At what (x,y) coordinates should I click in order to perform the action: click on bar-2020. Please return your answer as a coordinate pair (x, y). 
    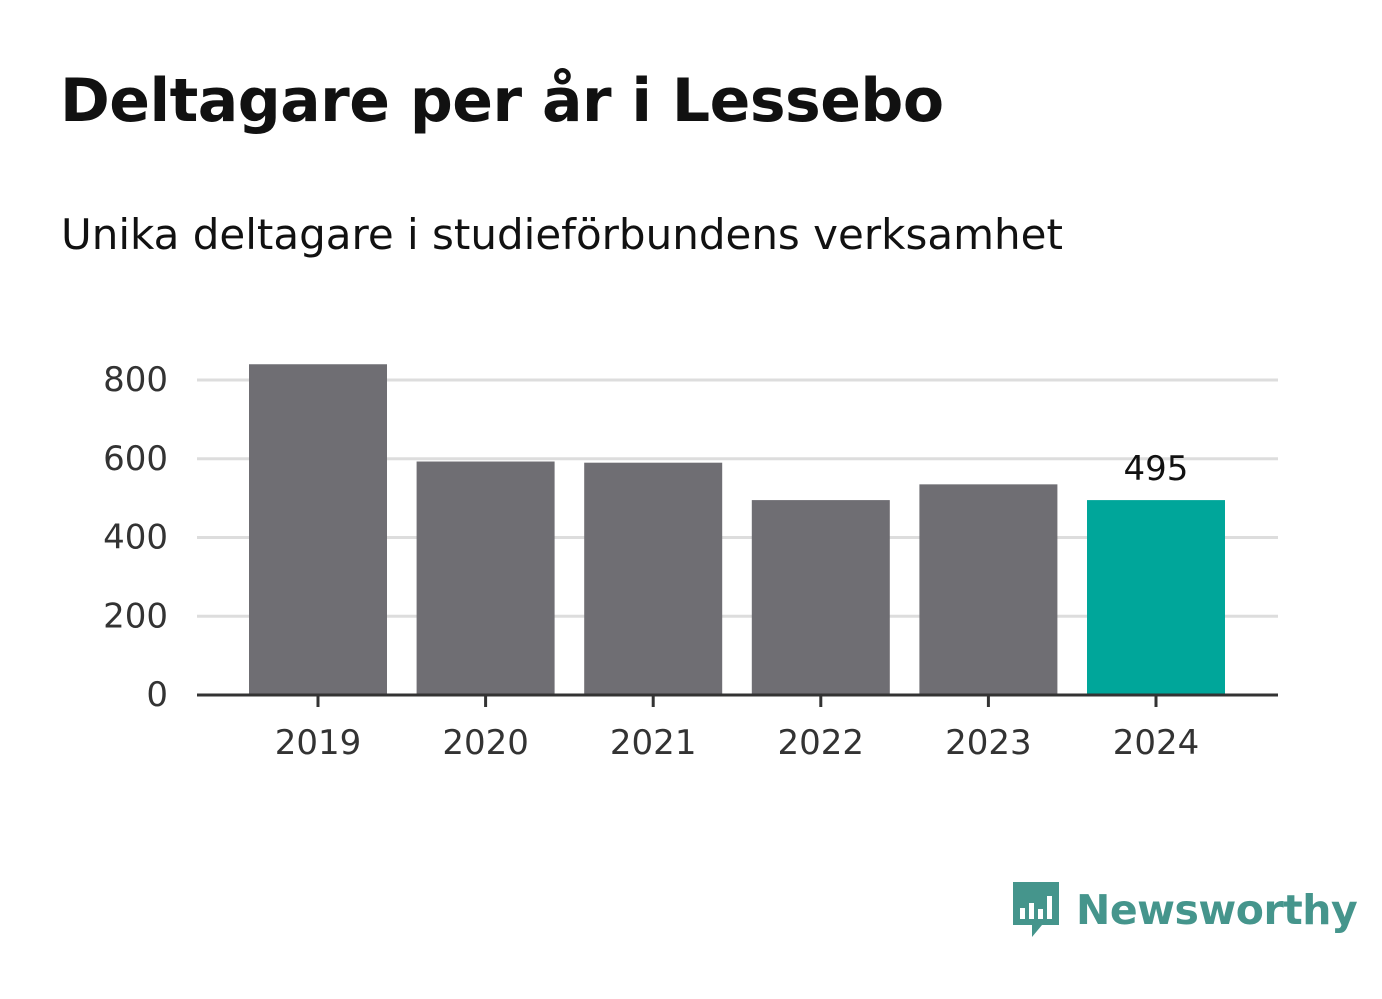
    Looking at the image, I should click on (485, 578).